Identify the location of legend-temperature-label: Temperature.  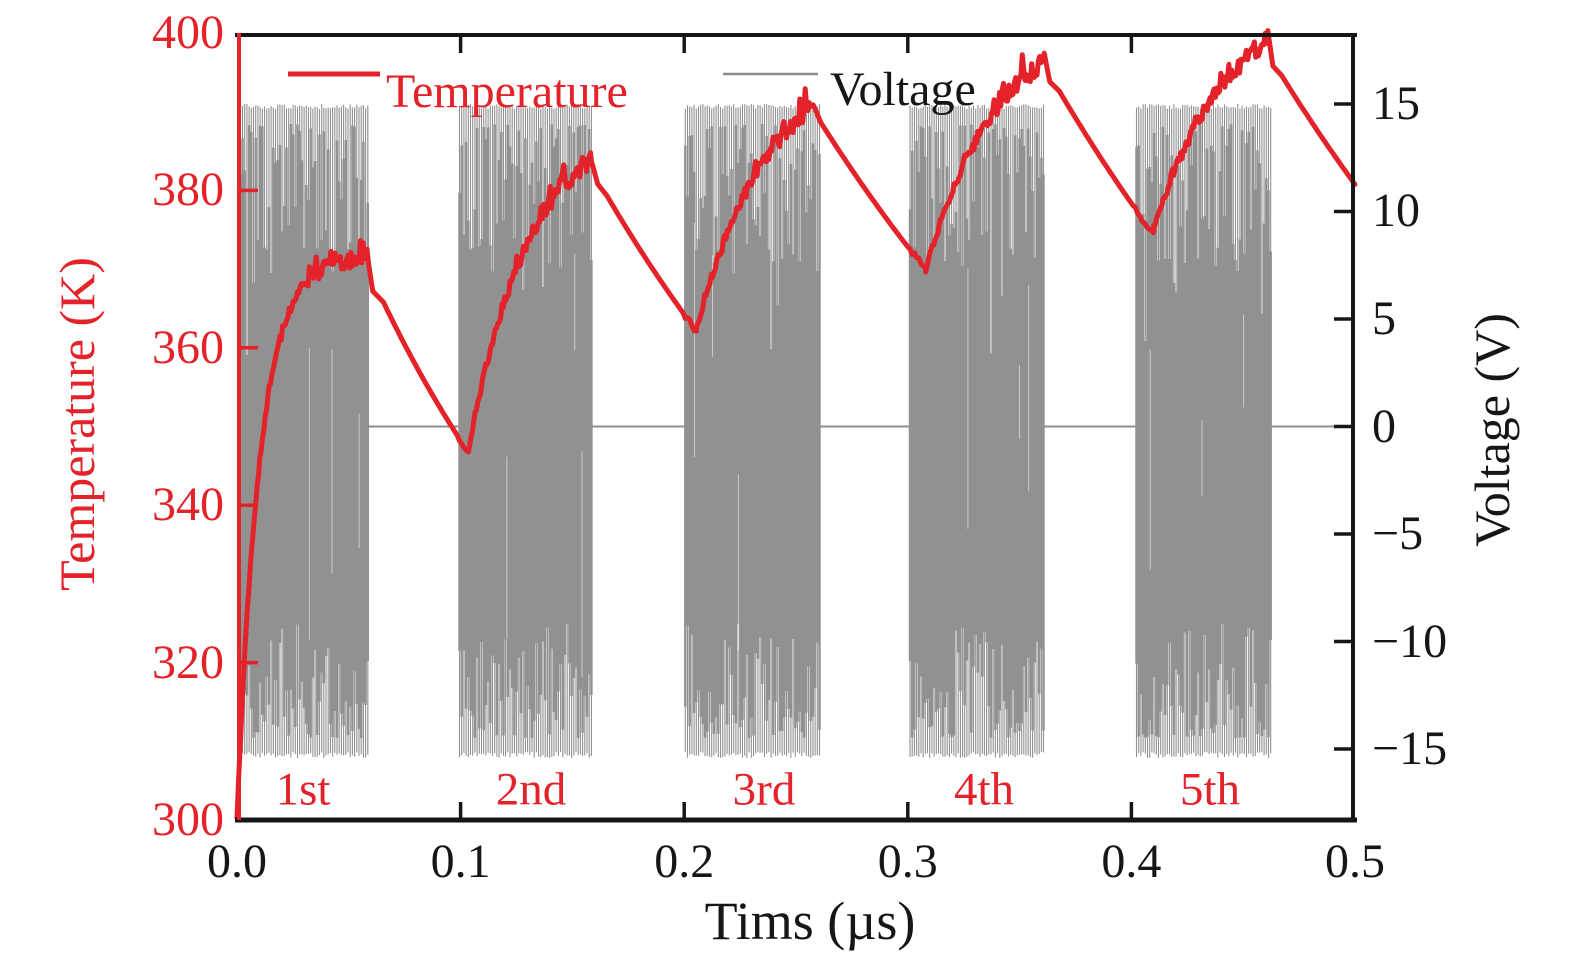
(507, 91).